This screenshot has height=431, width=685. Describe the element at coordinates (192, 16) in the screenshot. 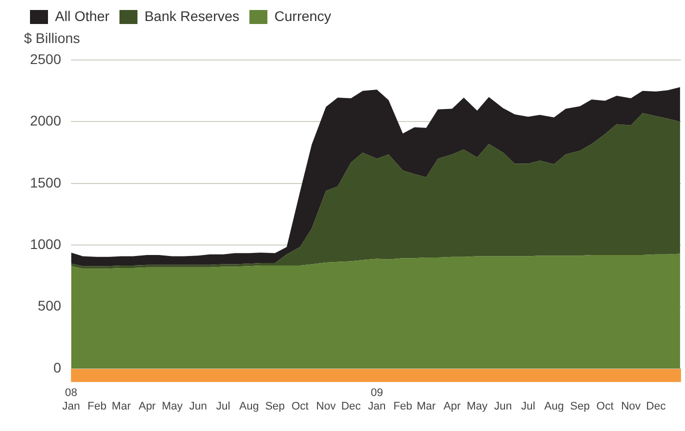

I see `legend-label: Bank Reserves` at that location.